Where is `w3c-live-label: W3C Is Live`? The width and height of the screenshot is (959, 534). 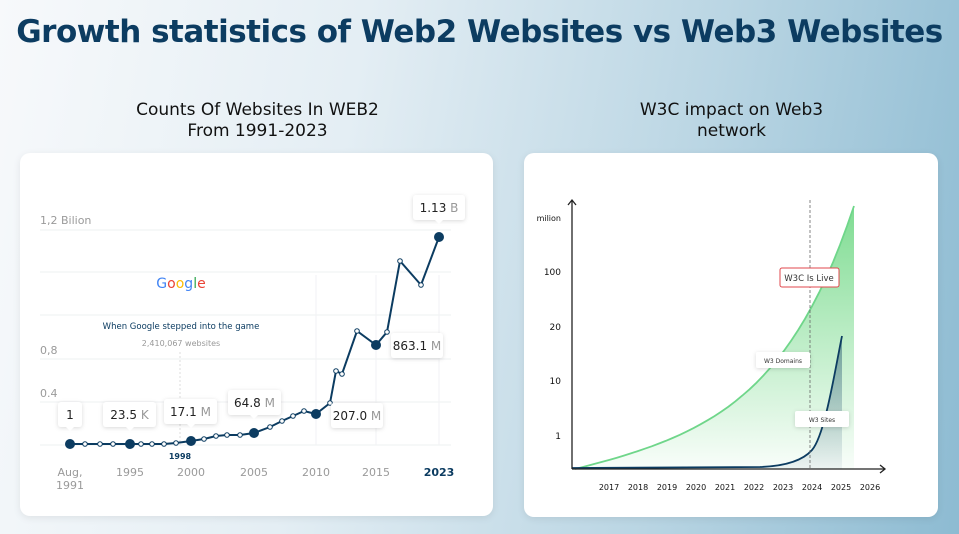 w3c-live-label: W3C Is Live is located at coordinates (808, 279).